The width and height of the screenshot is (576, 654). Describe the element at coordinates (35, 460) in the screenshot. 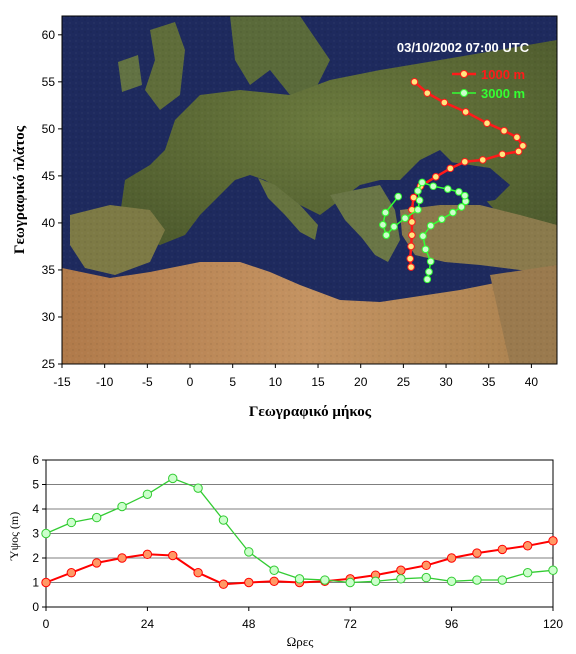

I see `y-tick-label: 6` at that location.